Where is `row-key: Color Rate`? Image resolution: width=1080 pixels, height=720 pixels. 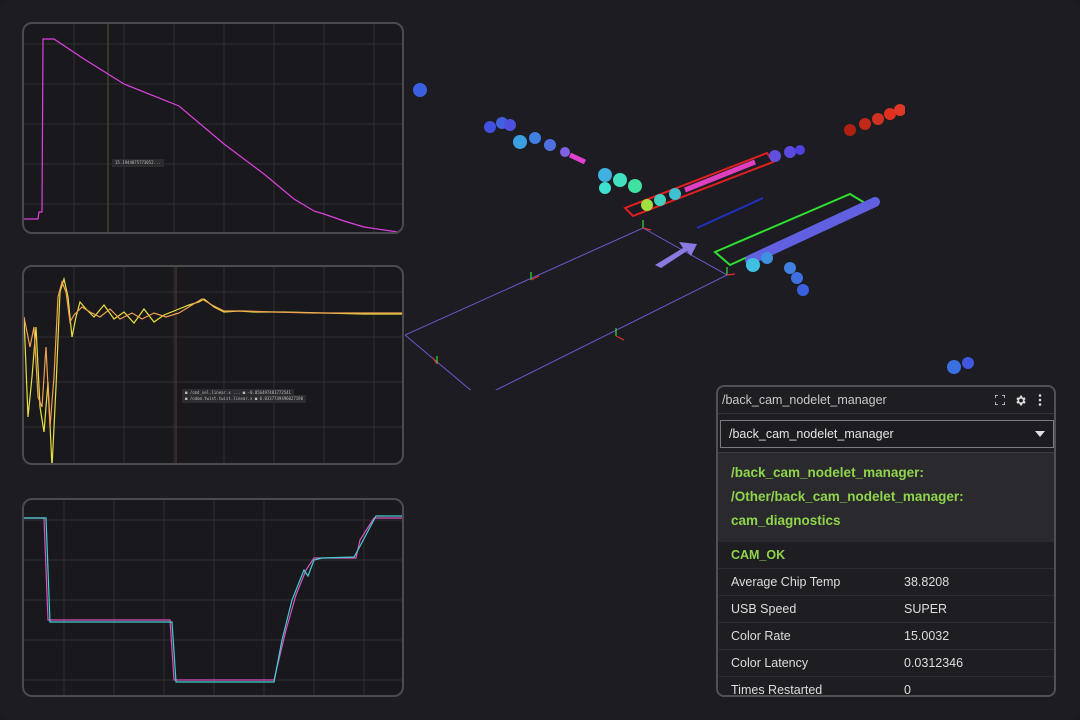 row-key: Color Rate is located at coordinates (761, 636).